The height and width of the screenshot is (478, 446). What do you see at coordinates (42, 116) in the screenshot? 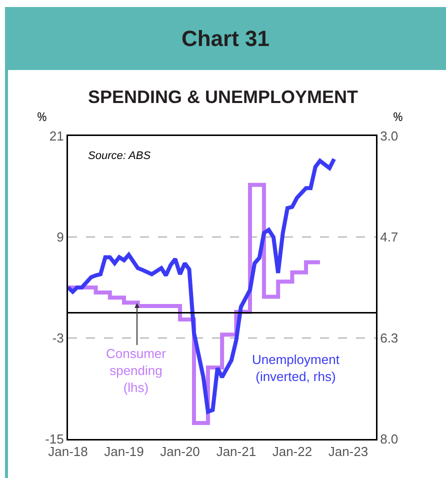
I see `y-axis-title: %` at bounding box center [42, 116].